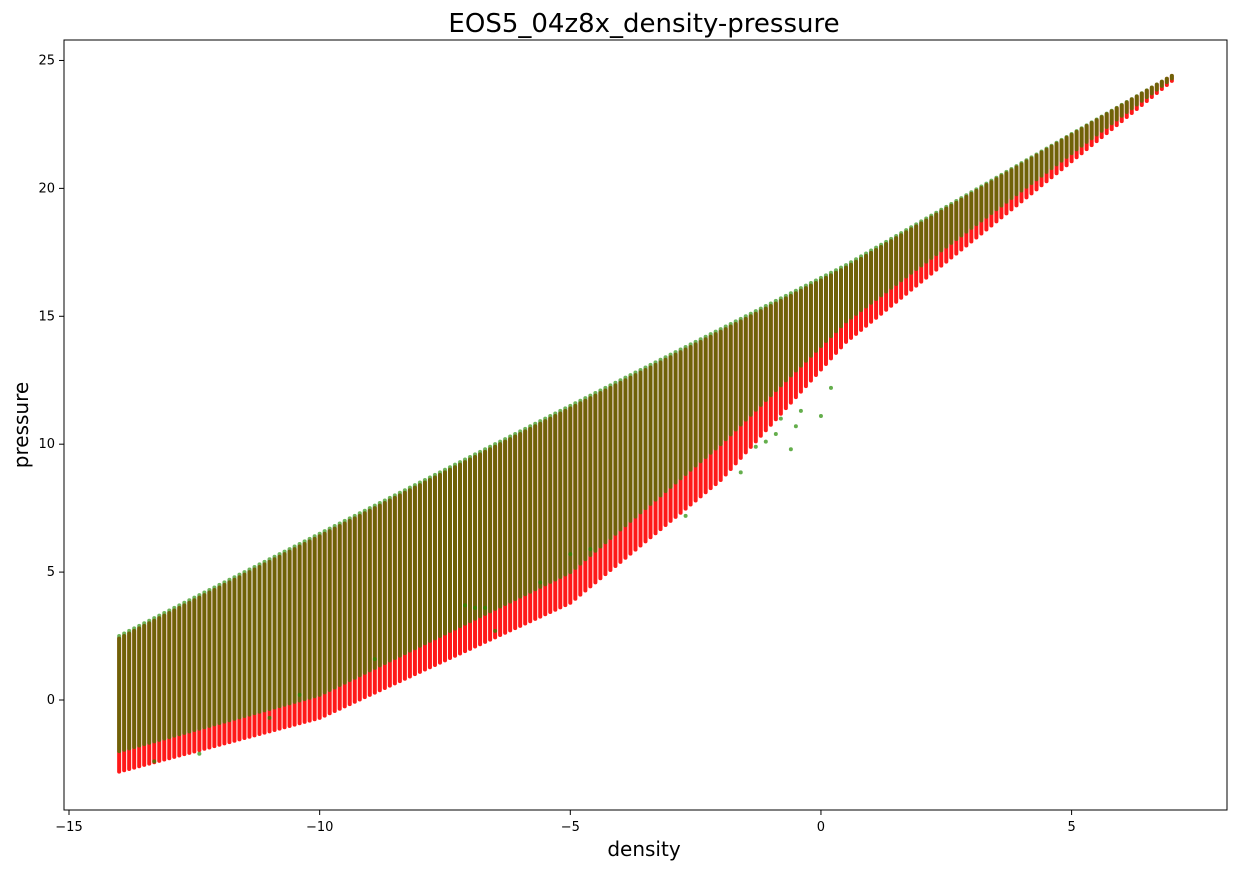 The width and height of the screenshot is (1239, 869). Describe the element at coordinates (68, 827) in the screenshot. I see `x-tick-label: −15` at that location.